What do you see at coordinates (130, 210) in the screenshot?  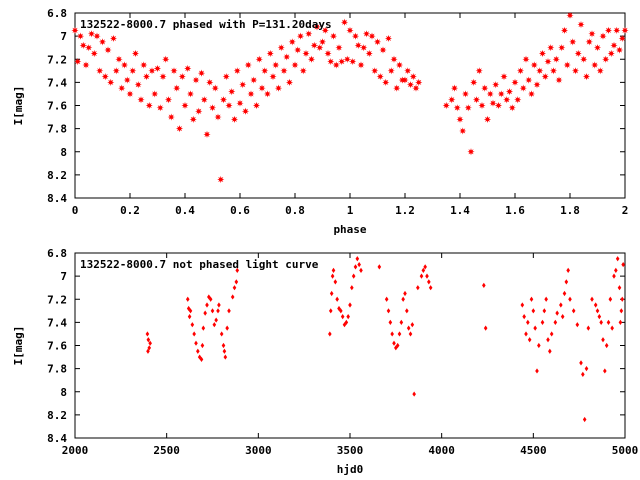 I see `x-tick-label: 0.2` at bounding box center [130, 210].